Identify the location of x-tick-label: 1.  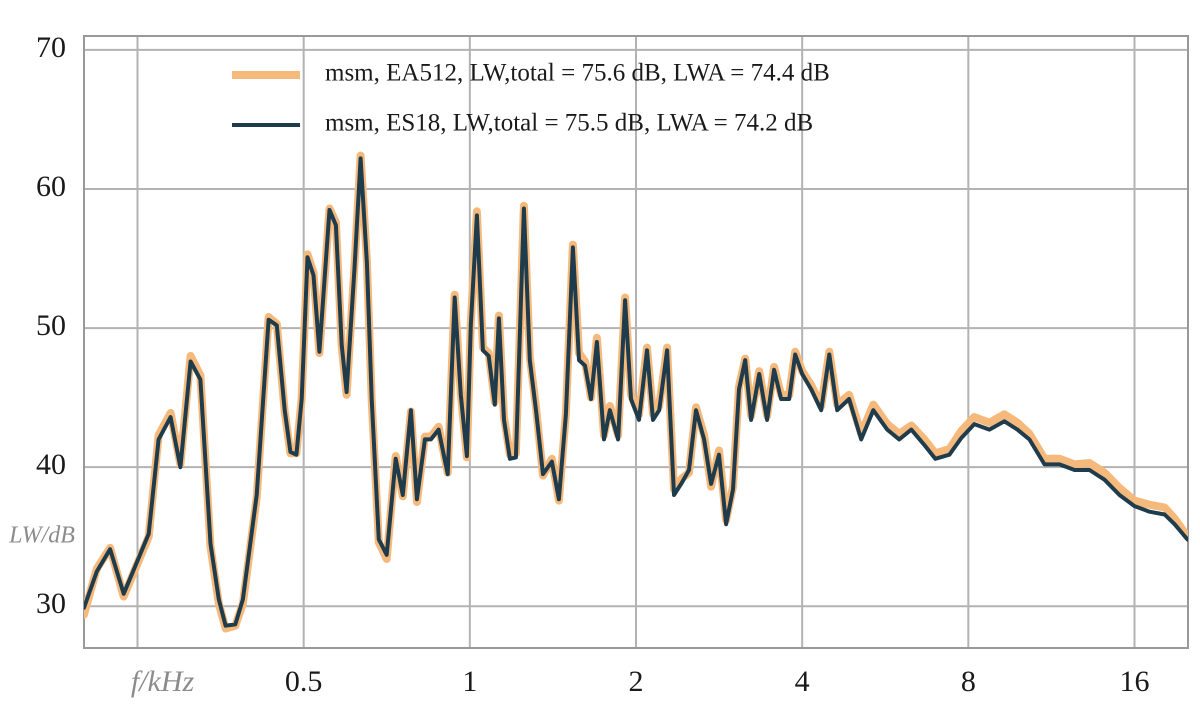
(469, 681).